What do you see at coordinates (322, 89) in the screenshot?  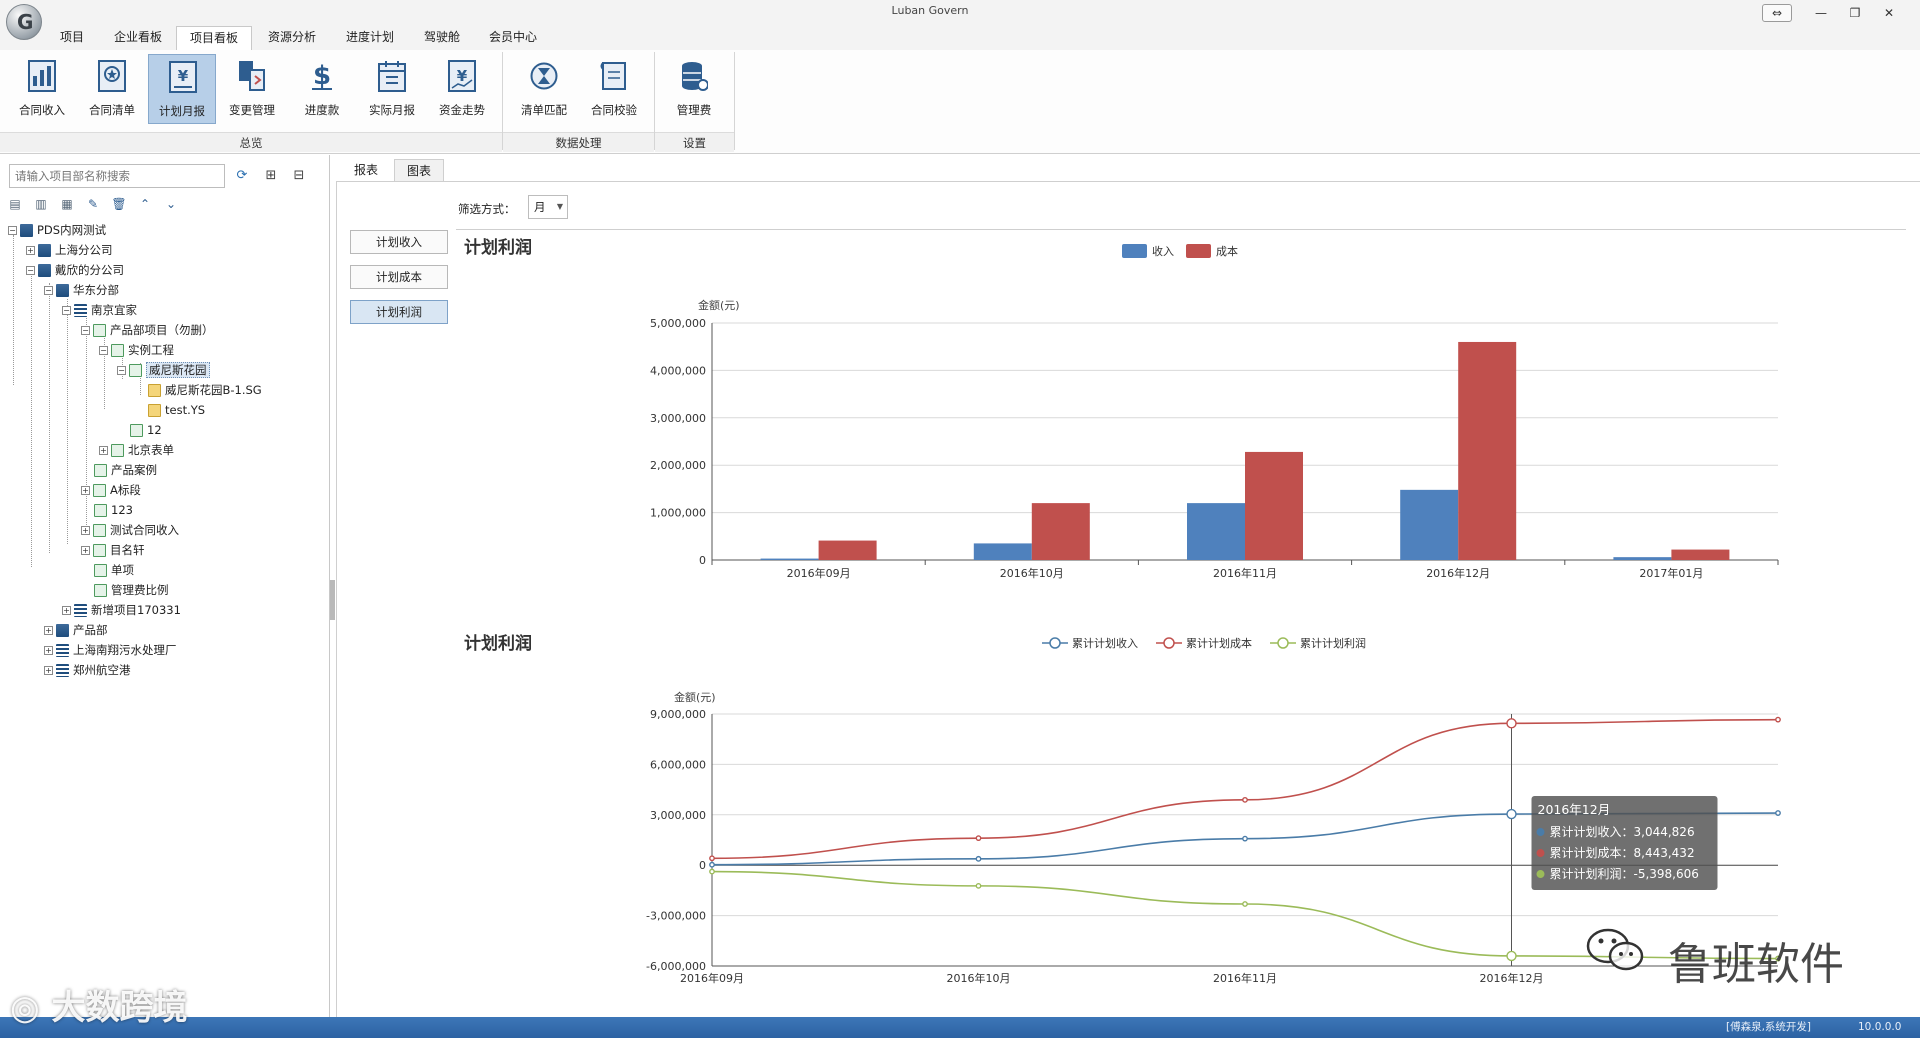 I see `progress-payment-button: $ 进度款` at bounding box center [322, 89].